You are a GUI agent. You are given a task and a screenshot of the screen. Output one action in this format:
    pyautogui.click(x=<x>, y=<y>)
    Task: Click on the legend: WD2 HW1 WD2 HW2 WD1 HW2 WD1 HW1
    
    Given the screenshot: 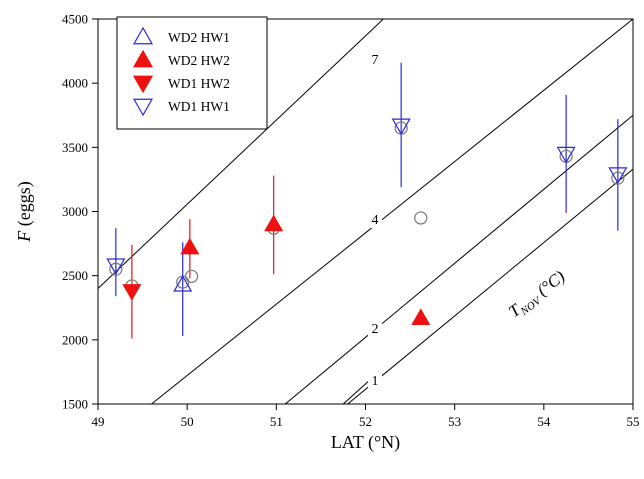 What is the action you would take?
    pyautogui.click(x=192, y=73)
    